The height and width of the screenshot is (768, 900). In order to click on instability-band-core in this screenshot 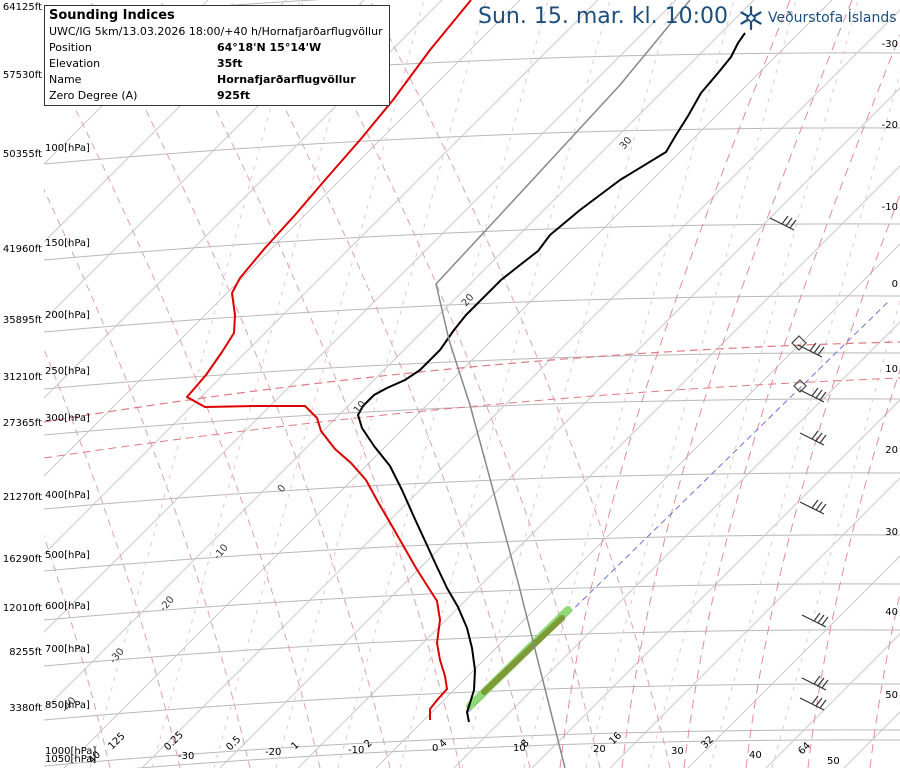, I will do `click(523, 655)`.